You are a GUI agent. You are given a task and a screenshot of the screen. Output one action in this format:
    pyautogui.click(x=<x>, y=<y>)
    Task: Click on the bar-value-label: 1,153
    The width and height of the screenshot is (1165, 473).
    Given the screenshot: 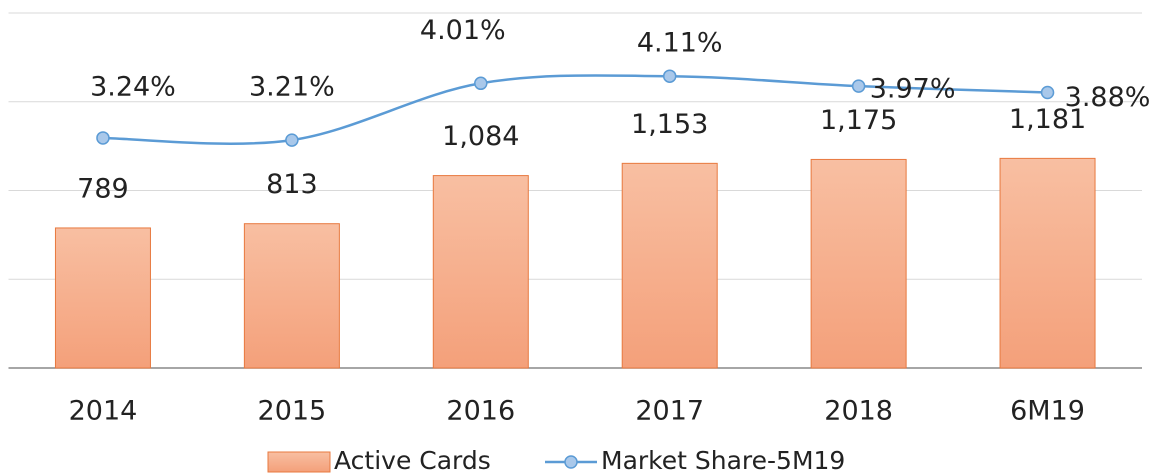 What is the action you would take?
    pyautogui.click(x=669, y=124)
    